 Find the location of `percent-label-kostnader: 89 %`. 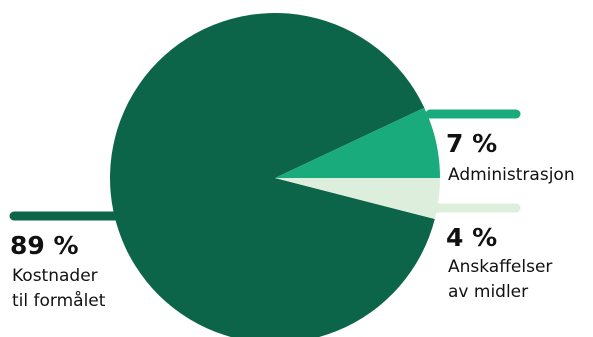

percent-label-kostnader: 89 % is located at coordinates (44, 245).